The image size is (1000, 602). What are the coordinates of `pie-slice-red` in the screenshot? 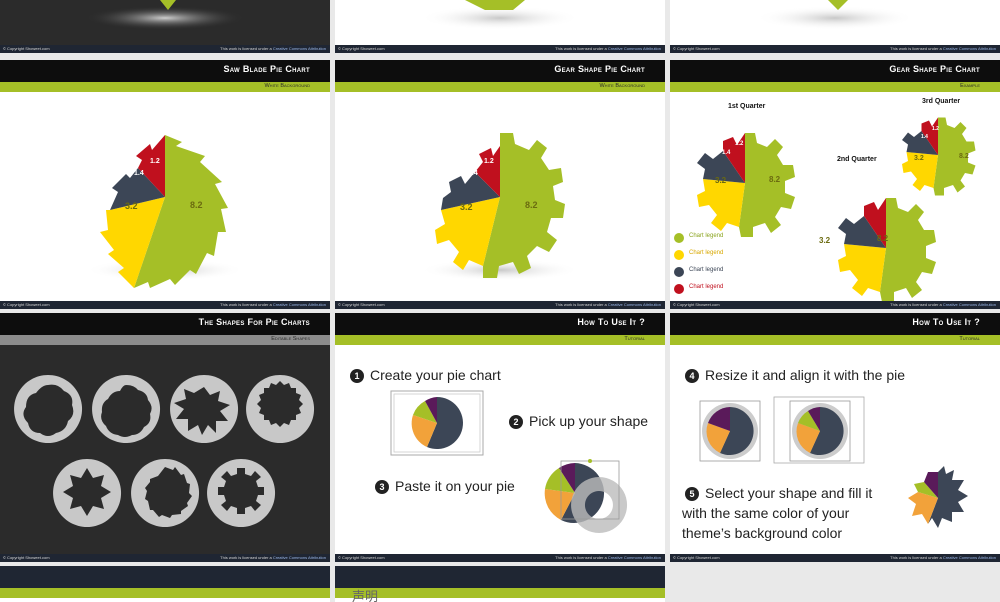 It's located at (150, 166).